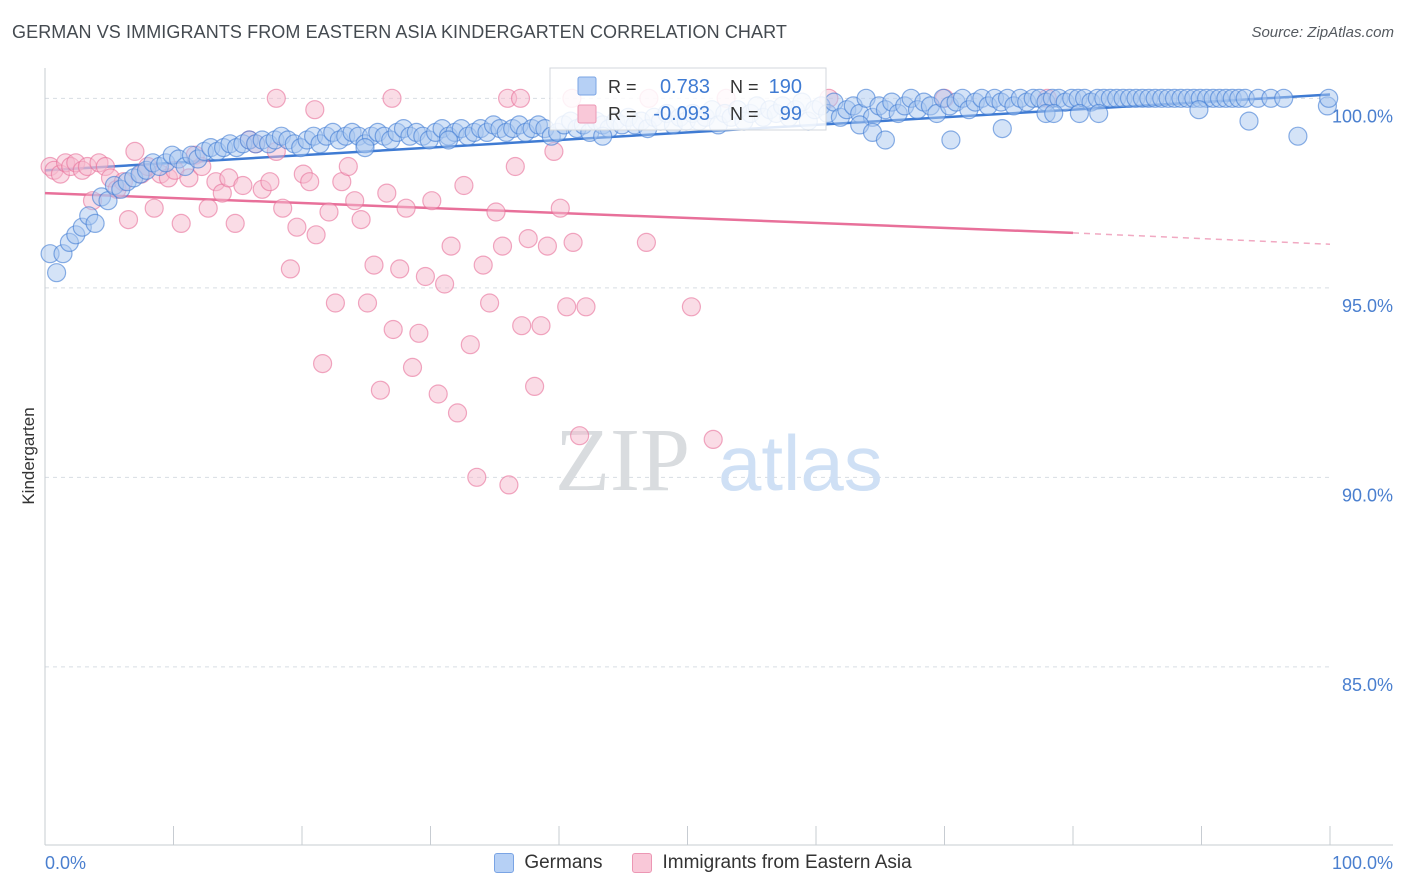 The height and width of the screenshot is (892, 1406). Describe the element at coordinates (787, 862) in the screenshot. I see `legend-label-eastern-asia: Immigrants from Eastern Asia` at that location.